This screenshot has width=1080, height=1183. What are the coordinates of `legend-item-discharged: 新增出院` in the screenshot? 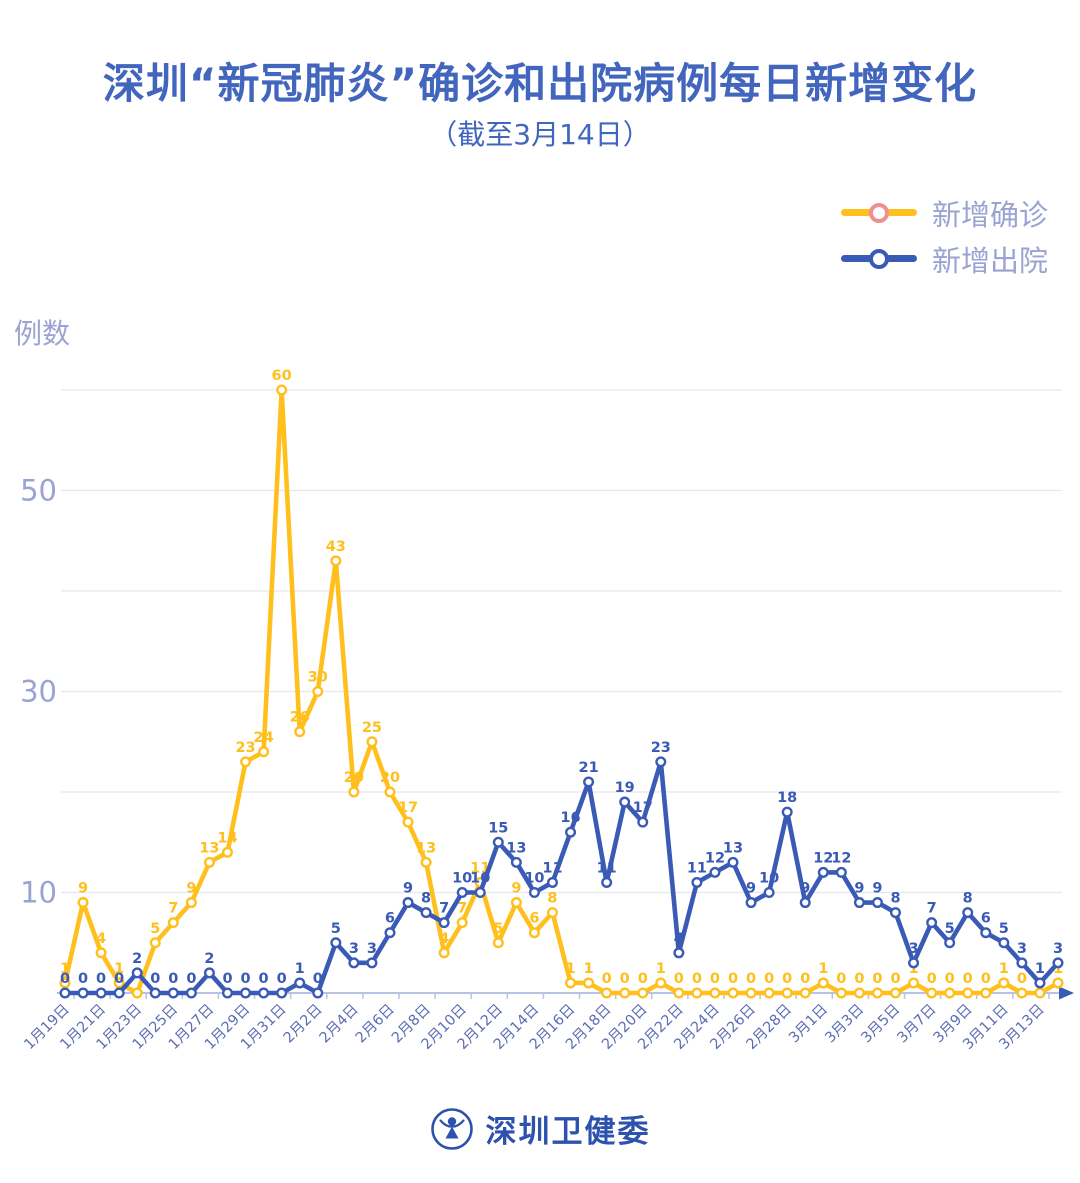 It's located at (944, 259).